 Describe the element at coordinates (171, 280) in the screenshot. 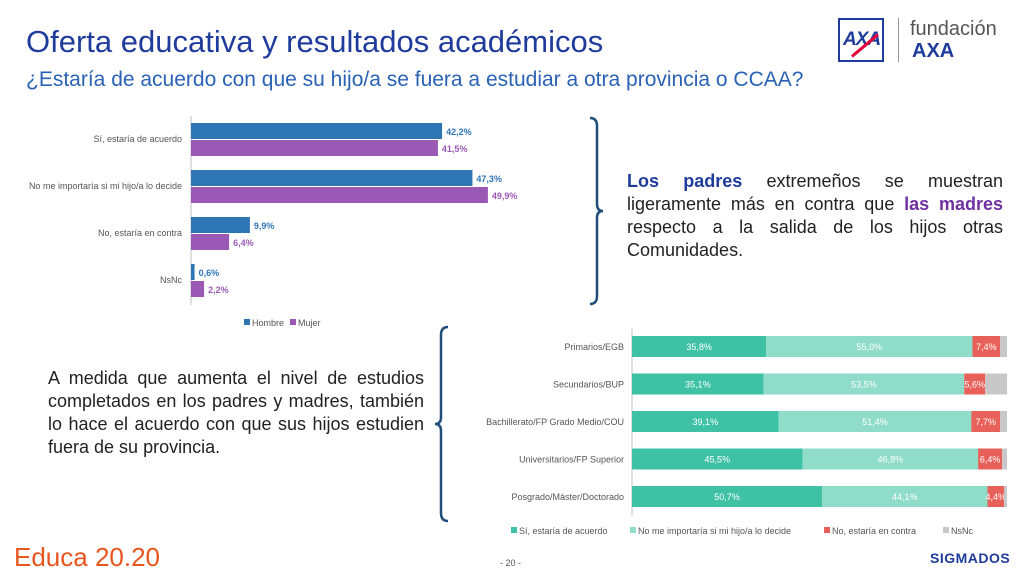

I see `chart1-category-label: NsNc` at that location.